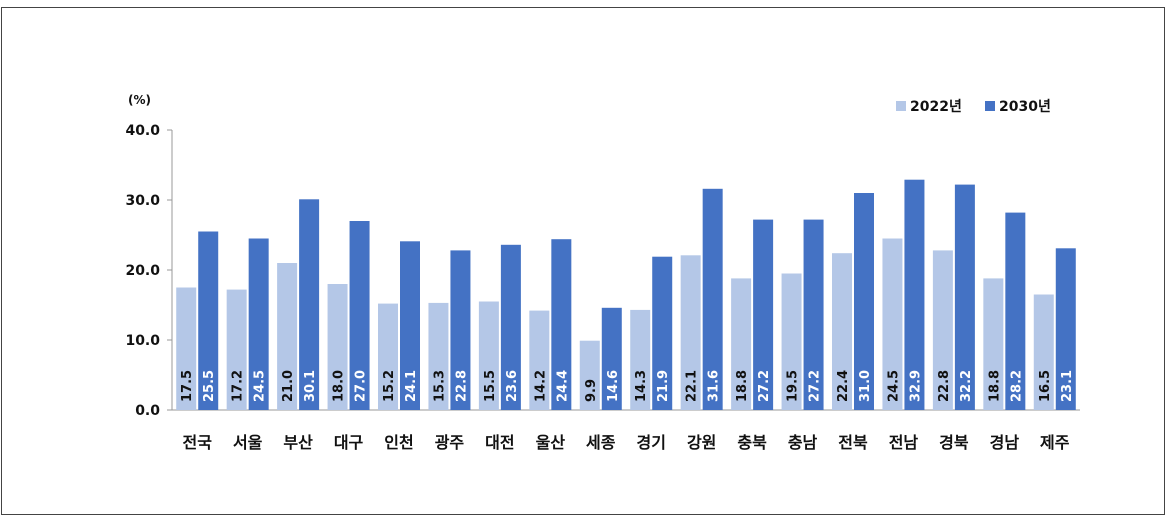 Image resolution: width=1168 pixels, height=517 pixels. I want to click on data-label: 15.5, so click(490, 386).